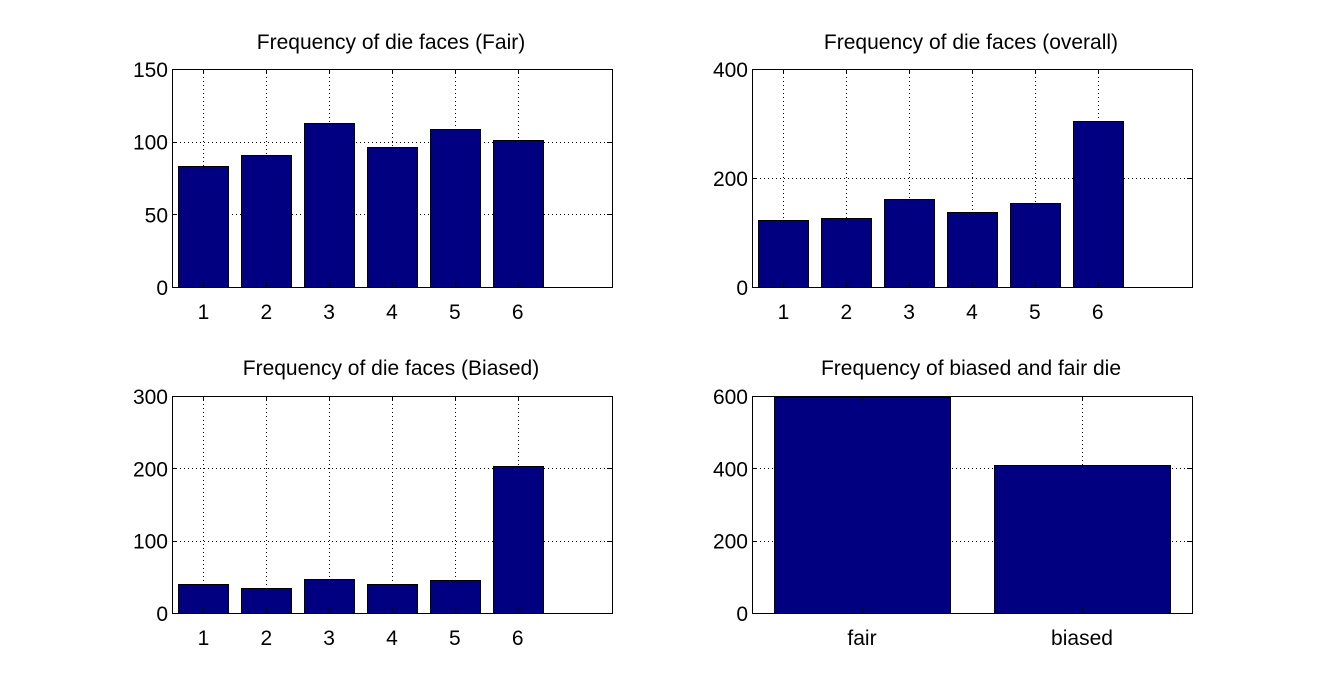  I want to click on y-tick-label: 600, so click(730, 397).